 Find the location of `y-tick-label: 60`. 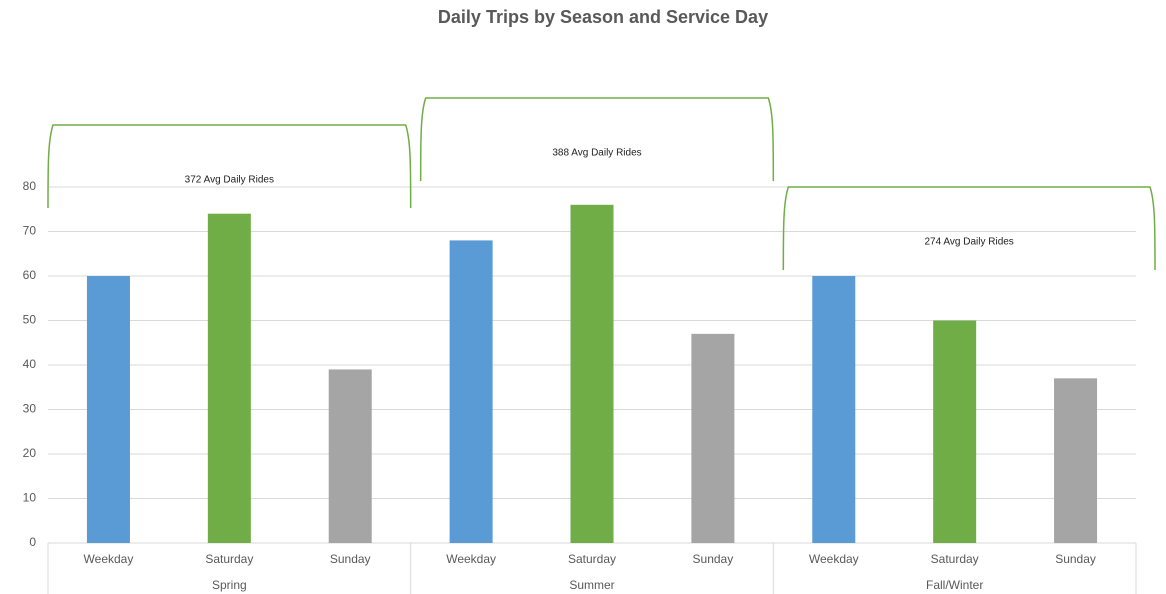

y-tick-label: 60 is located at coordinates (30, 275).